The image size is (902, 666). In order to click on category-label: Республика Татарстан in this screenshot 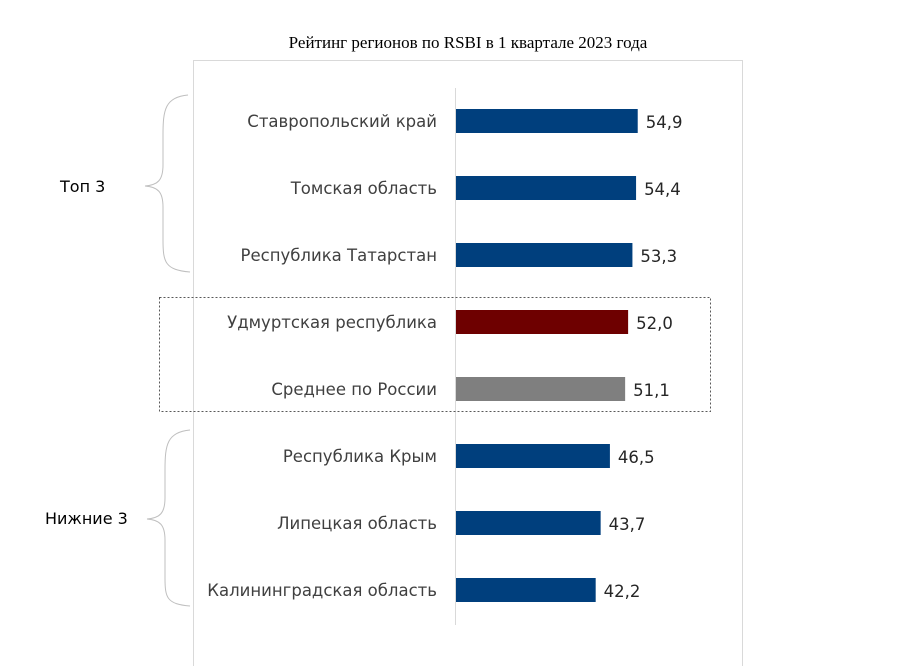, I will do `click(339, 255)`.